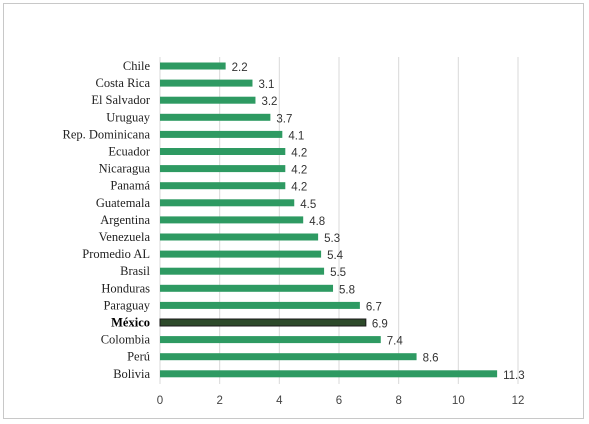  What do you see at coordinates (121, 100) in the screenshot?
I see `category-label: El Salvador` at bounding box center [121, 100].